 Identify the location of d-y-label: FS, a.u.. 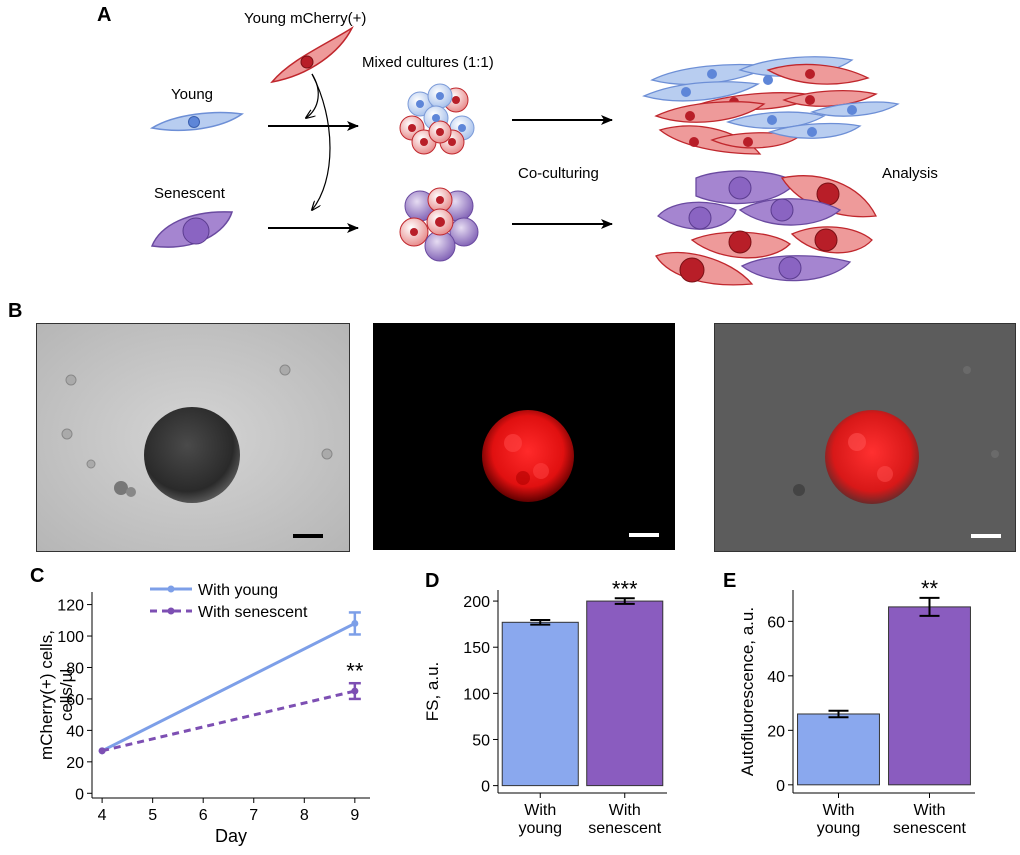
(432, 692).